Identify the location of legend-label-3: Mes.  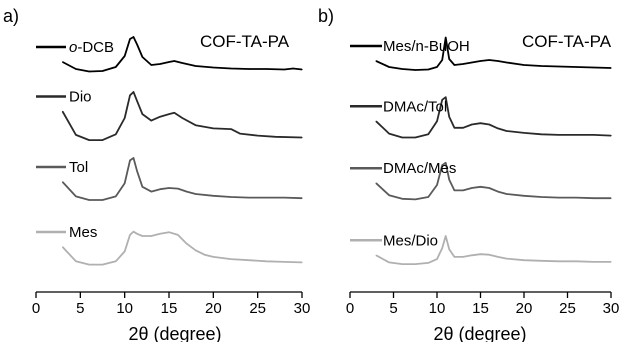
(83, 232).